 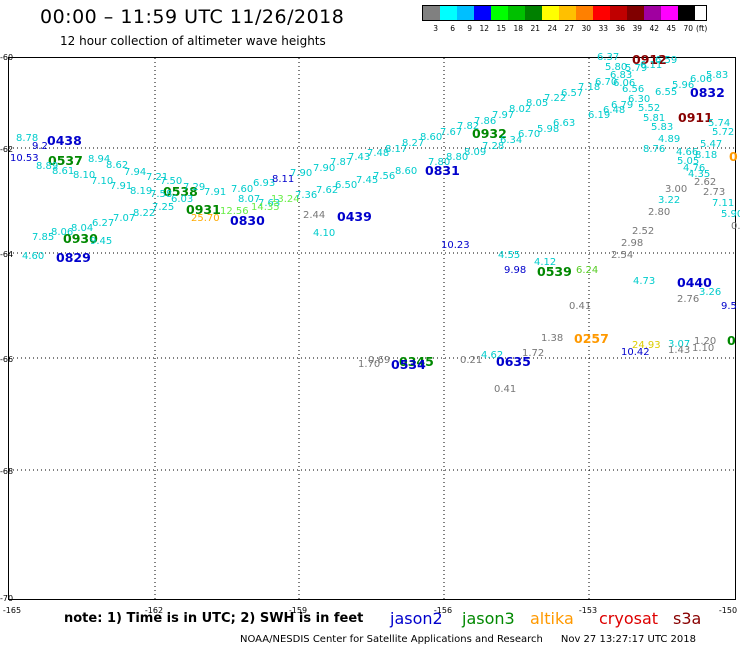 What do you see at coordinates (324, 168) in the screenshot?
I see `wave-height-label: 7.90` at bounding box center [324, 168].